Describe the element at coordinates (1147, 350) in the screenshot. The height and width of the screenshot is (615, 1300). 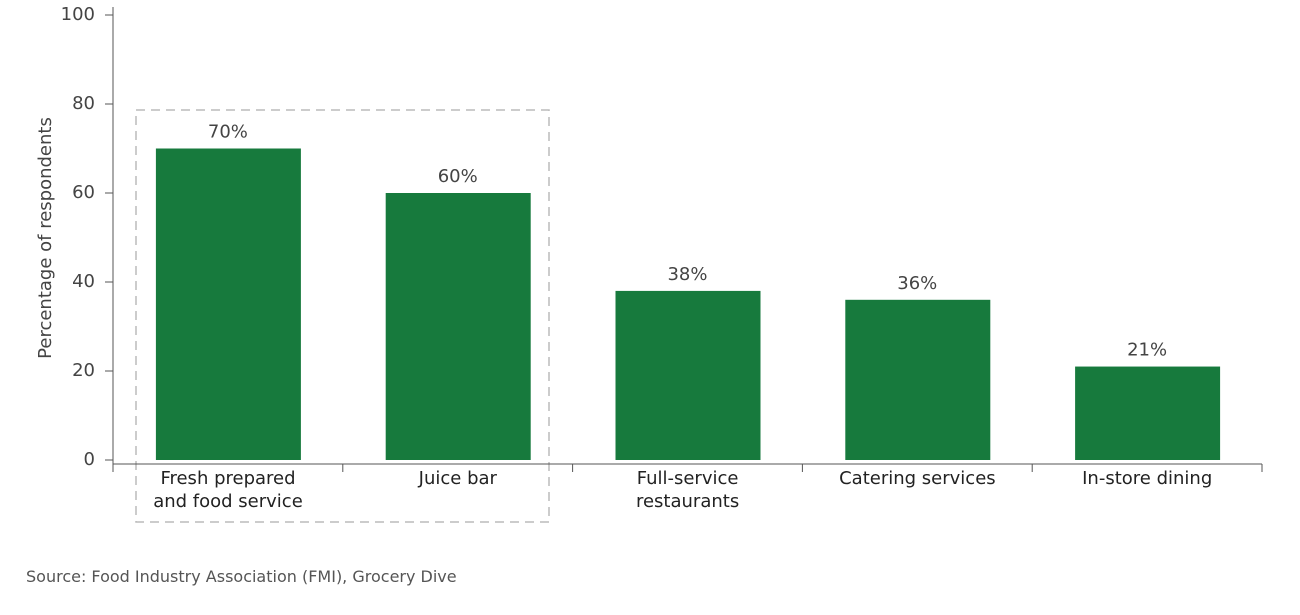
I see `value-label: 21%` at that location.